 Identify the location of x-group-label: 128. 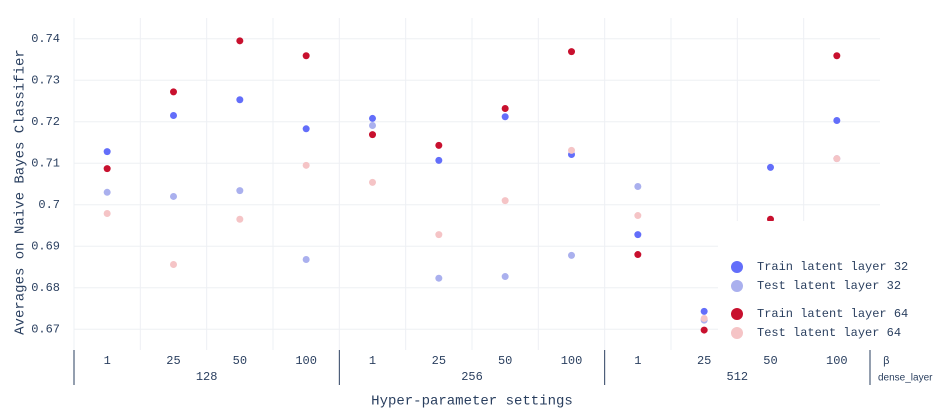
(207, 377).